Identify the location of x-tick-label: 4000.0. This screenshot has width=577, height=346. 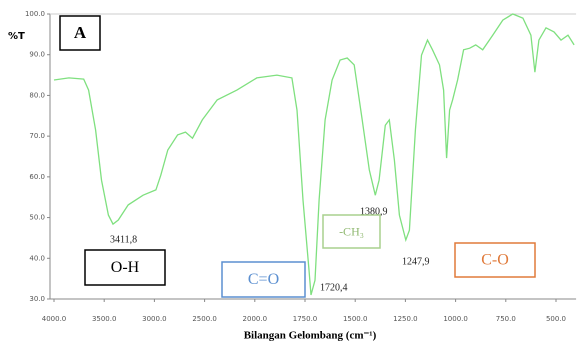
(54, 319).